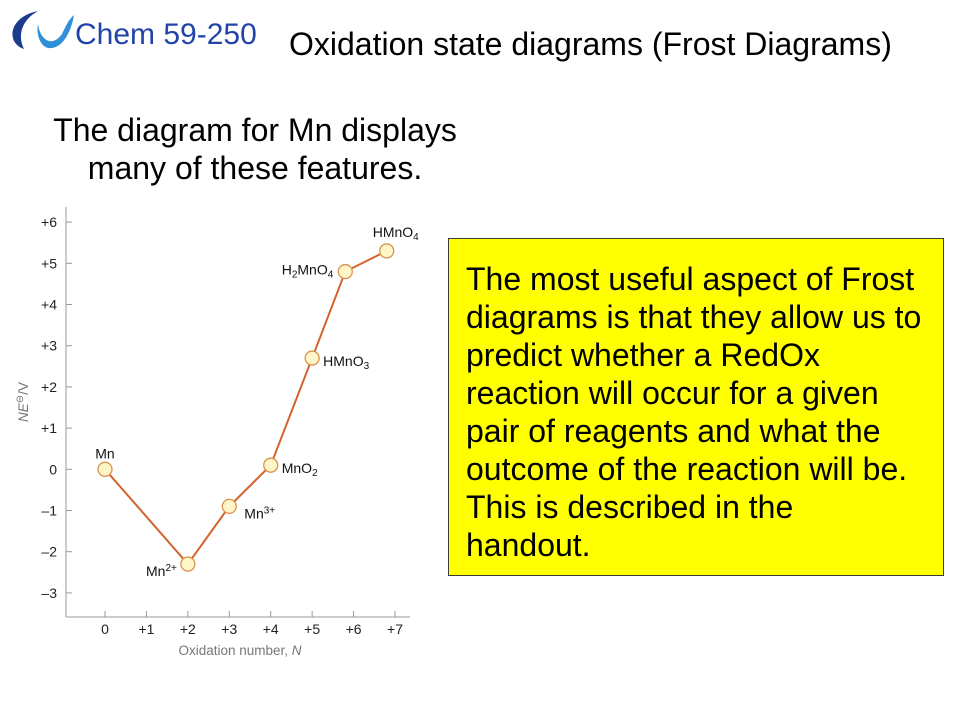 Image resolution: width=960 pixels, height=720 pixels. What do you see at coordinates (49, 263) in the screenshot?
I see `y-tick-label: +5` at bounding box center [49, 263].